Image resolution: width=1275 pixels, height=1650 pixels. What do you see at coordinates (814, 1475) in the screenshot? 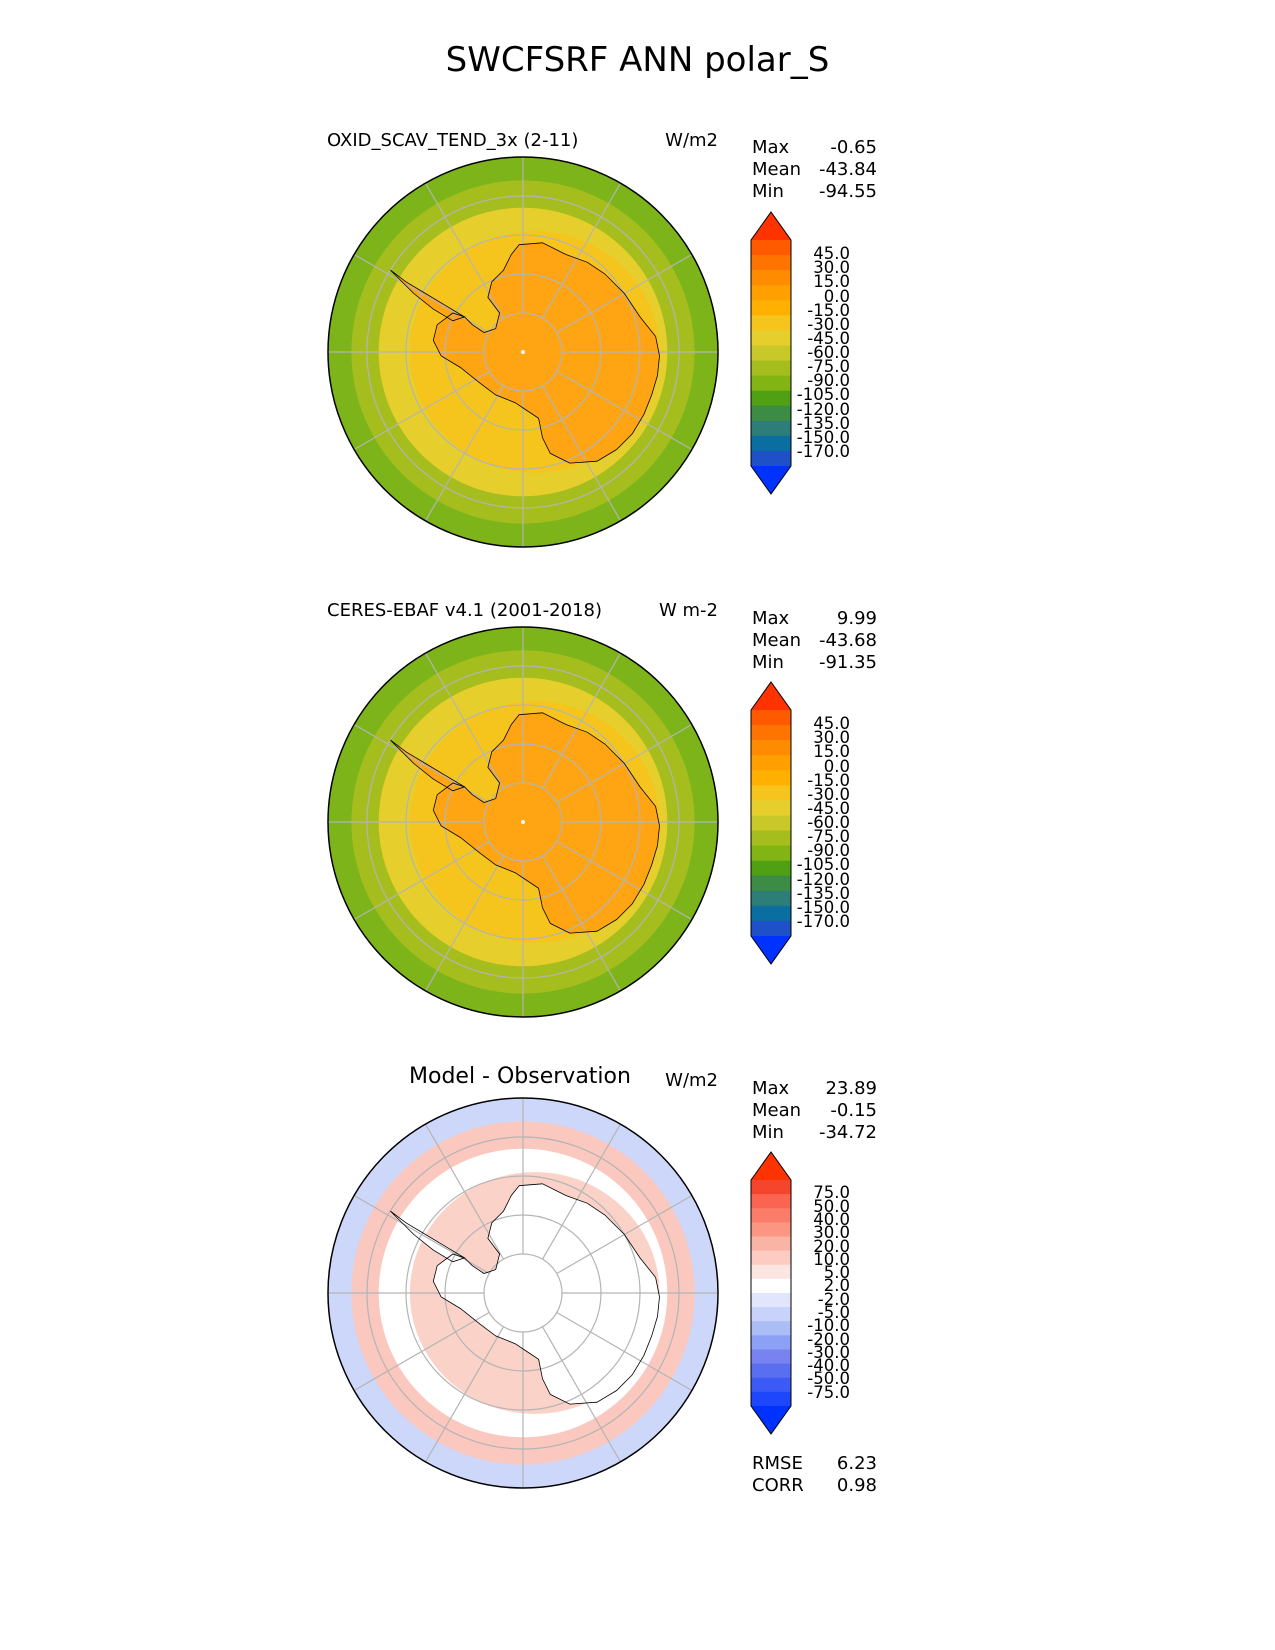
I see `error-metrics: RMSE 6.23 CORR 0.98` at bounding box center [814, 1475].